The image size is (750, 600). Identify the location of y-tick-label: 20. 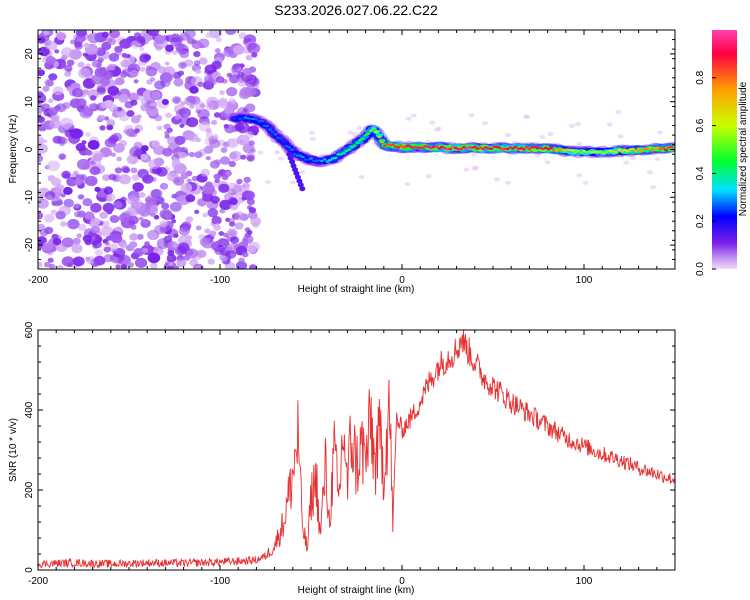
(29, 54).